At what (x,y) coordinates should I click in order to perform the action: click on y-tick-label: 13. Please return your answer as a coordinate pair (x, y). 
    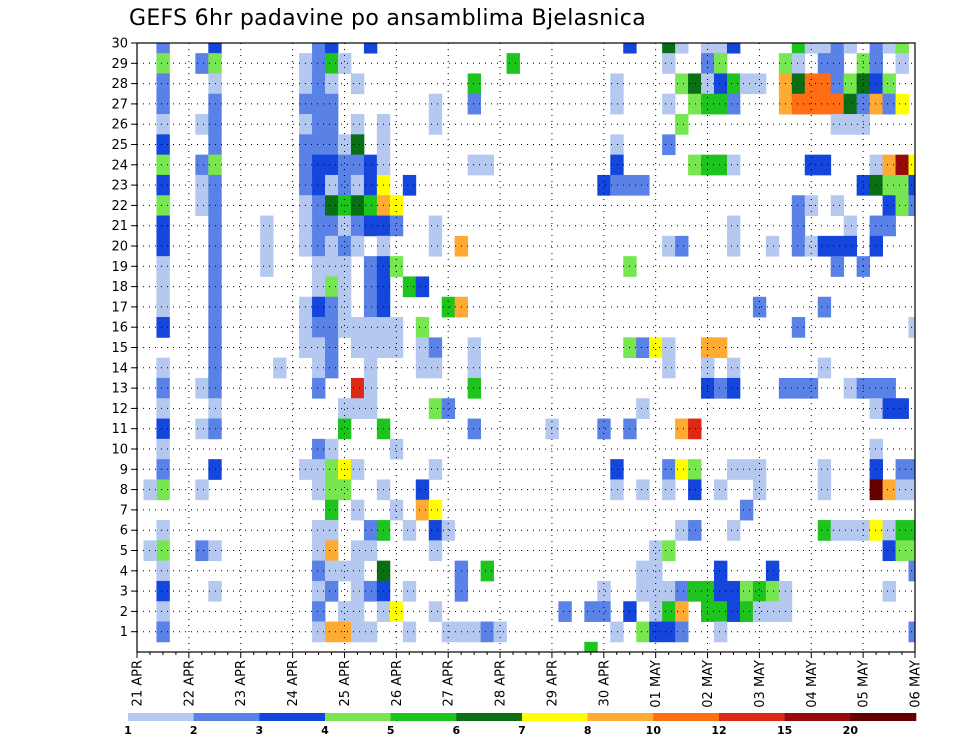
    Looking at the image, I should click on (119, 389).